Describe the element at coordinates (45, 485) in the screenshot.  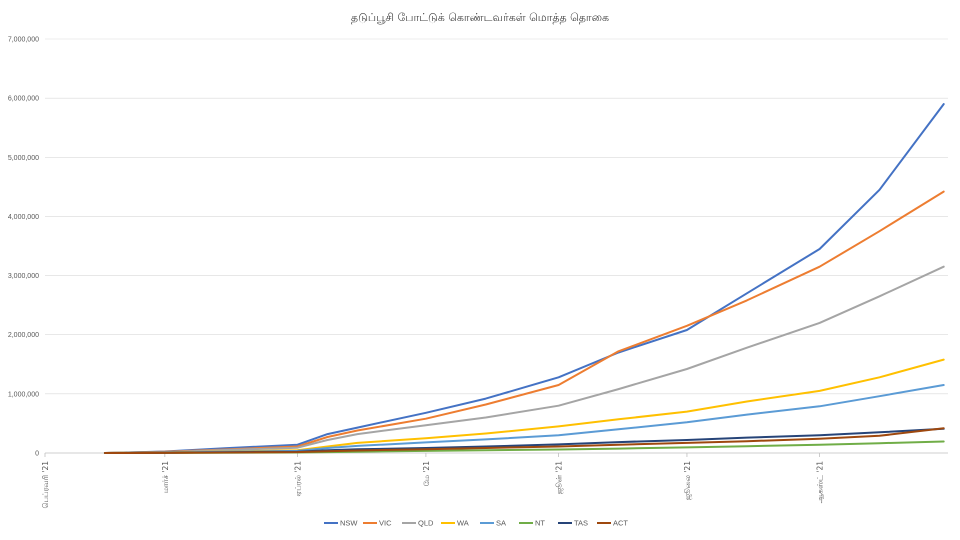
I see `x-tick-label: பெப்ரவரி '21` at that location.